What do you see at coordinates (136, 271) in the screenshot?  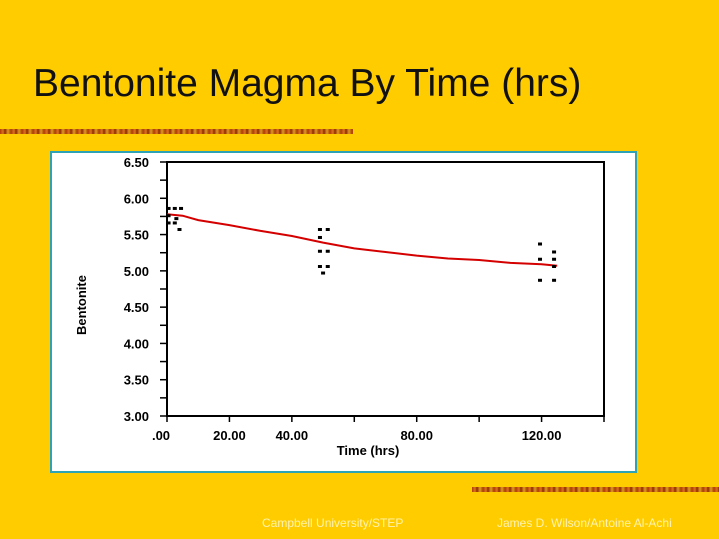 I see `y-tick-label: 5.00` at bounding box center [136, 271].